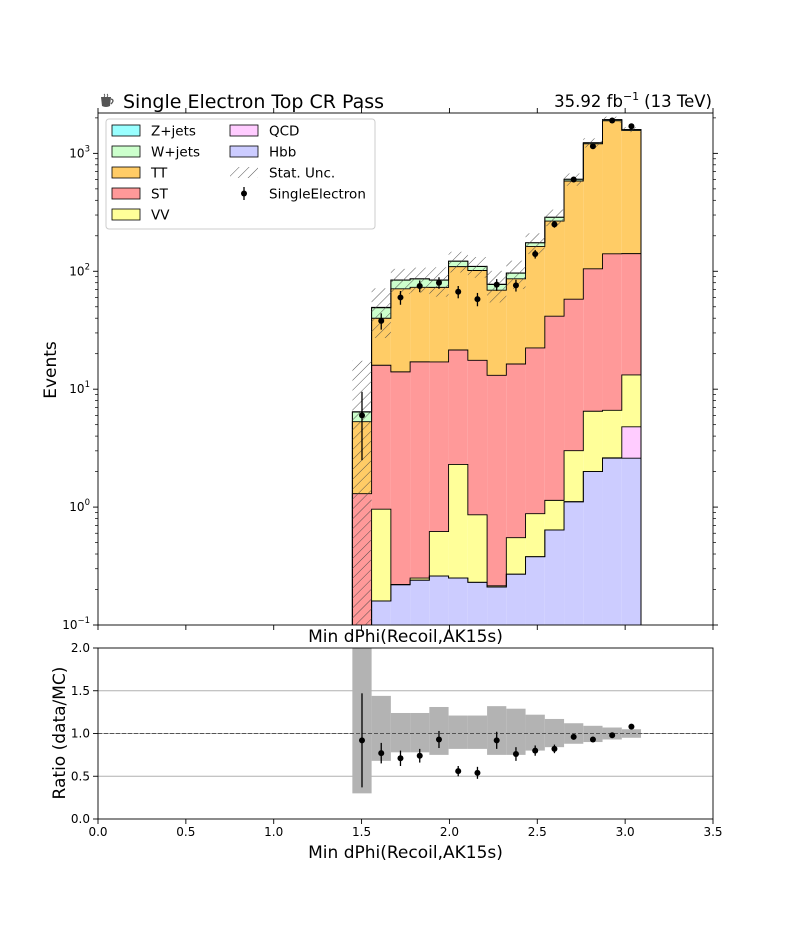  Describe the element at coordinates (126, 193) in the screenshot. I see `legend-swatch-st` at that location.